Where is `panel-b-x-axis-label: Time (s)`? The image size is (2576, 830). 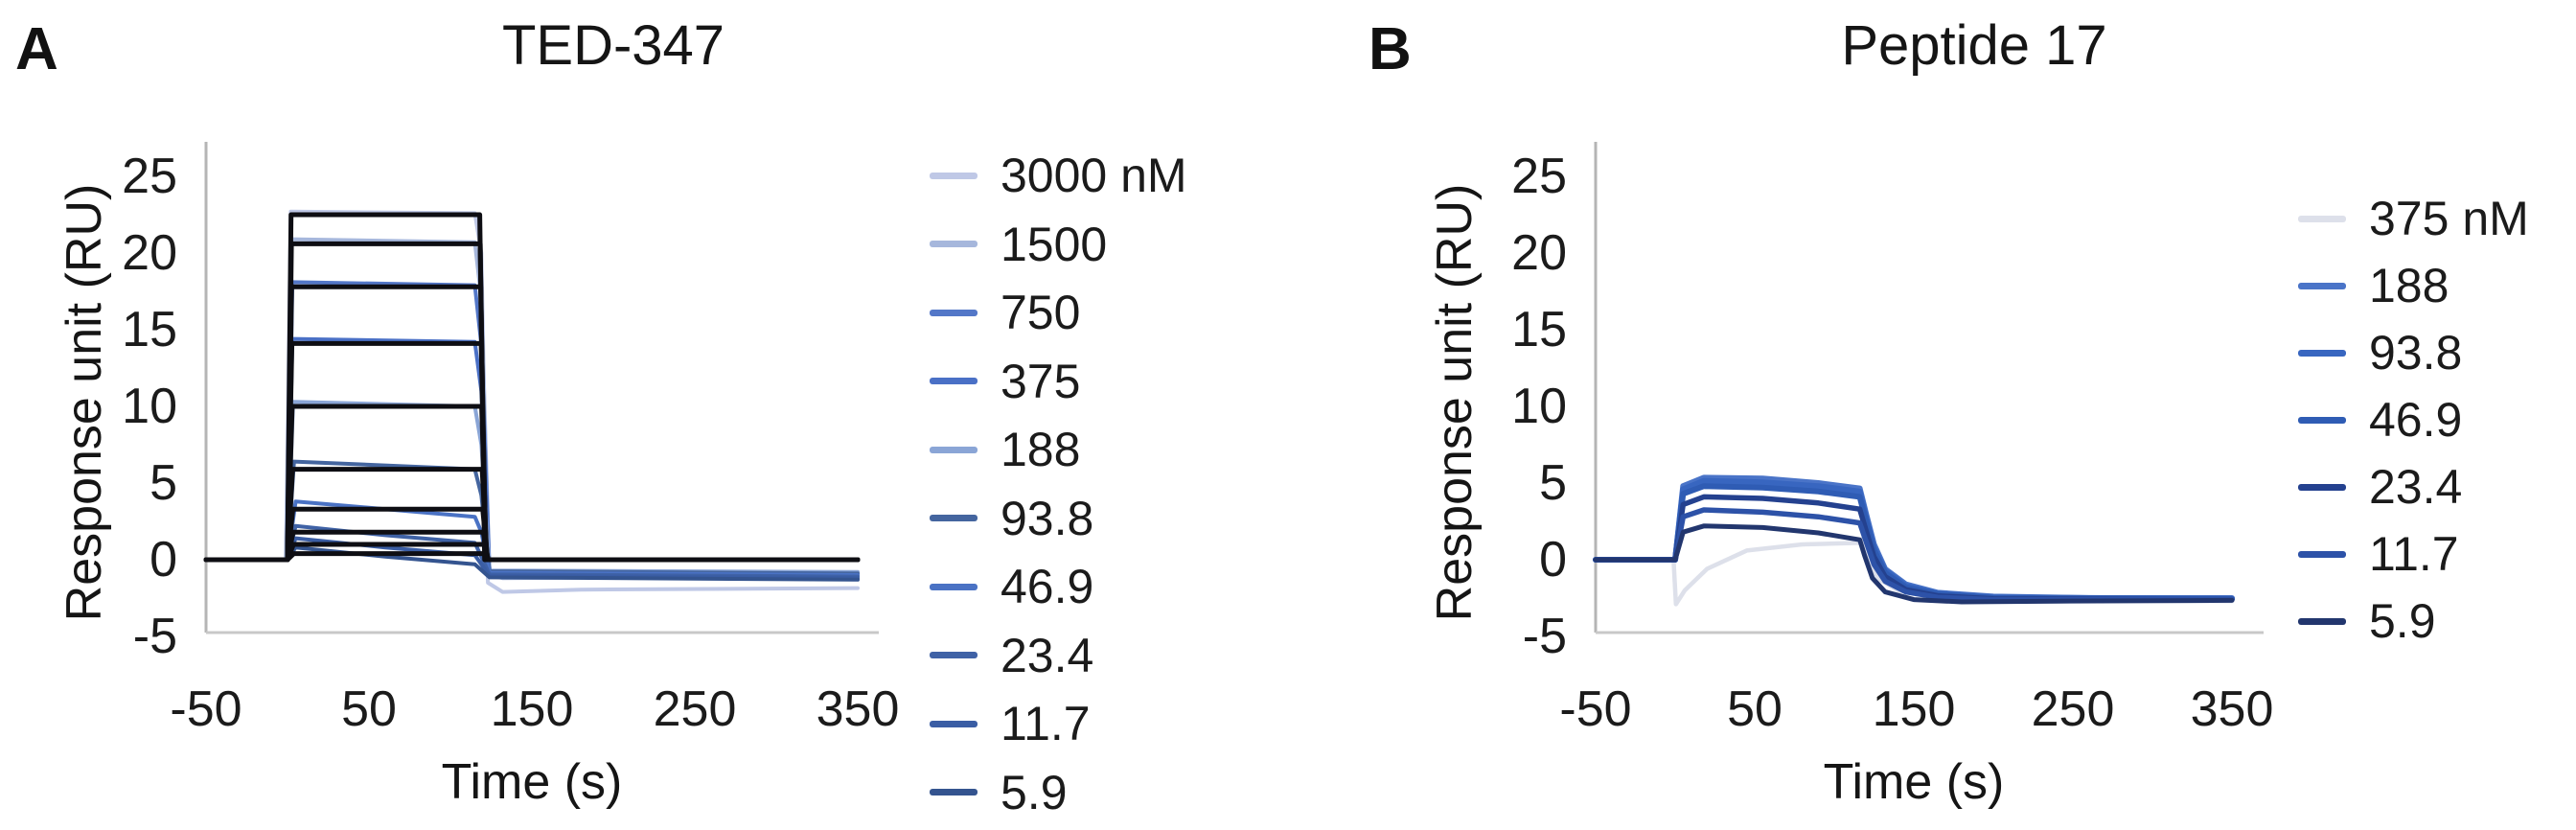 panel-b-x-axis-label: Time (s) is located at coordinates (1914, 782).